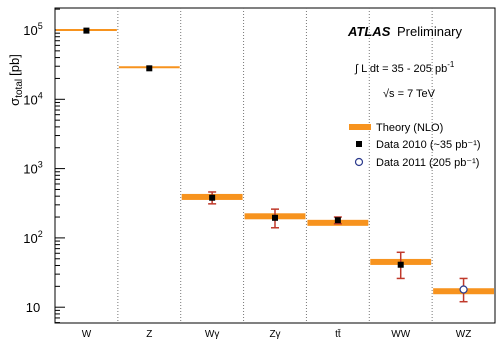 The width and height of the screenshot is (497, 342). What do you see at coordinates (212, 334) in the screenshot?
I see `x-category-label: Wγ` at bounding box center [212, 334].